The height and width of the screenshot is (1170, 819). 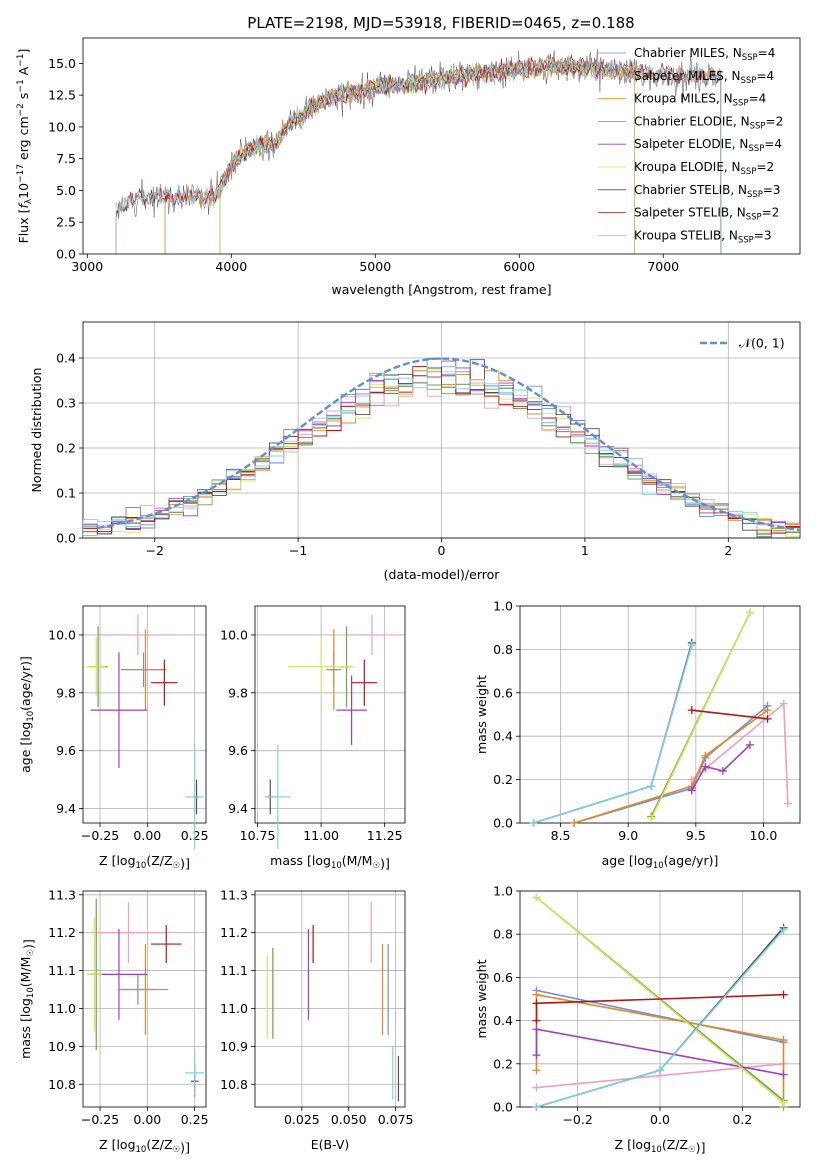 I want to click on z-weight-ytick-label: 1.0, so click(x=503, y=891).